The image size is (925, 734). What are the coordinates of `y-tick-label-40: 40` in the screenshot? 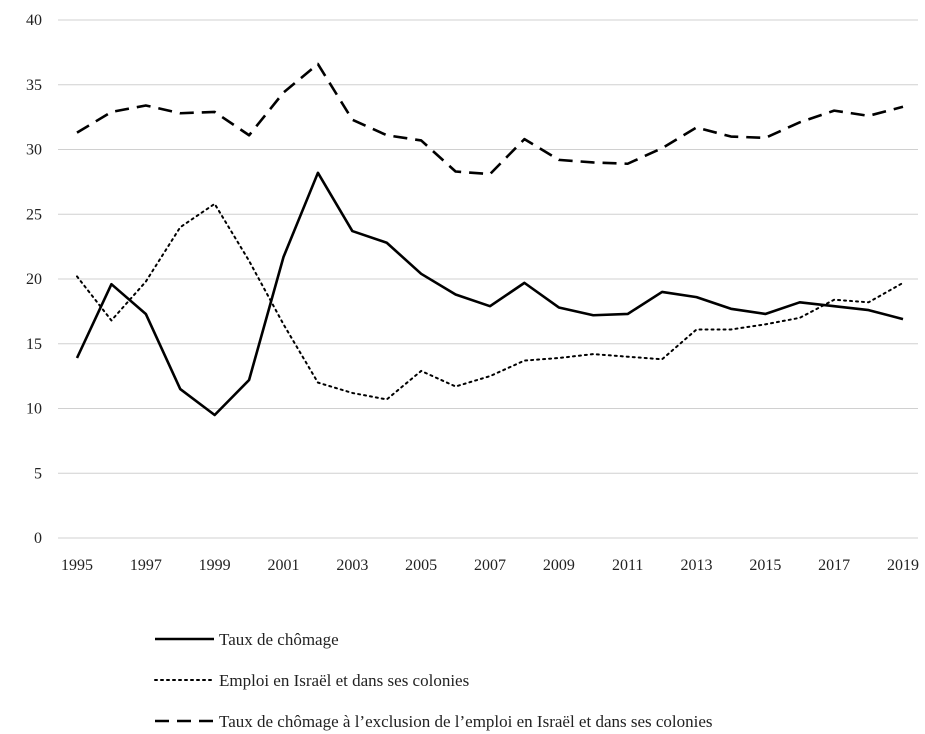 It's located at (34, 20).